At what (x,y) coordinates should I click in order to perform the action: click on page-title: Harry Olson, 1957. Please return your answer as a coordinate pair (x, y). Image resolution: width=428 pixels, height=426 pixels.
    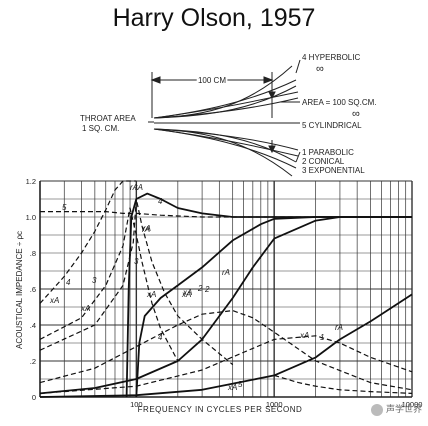
    Looking at the image, I should click on (214, 18).